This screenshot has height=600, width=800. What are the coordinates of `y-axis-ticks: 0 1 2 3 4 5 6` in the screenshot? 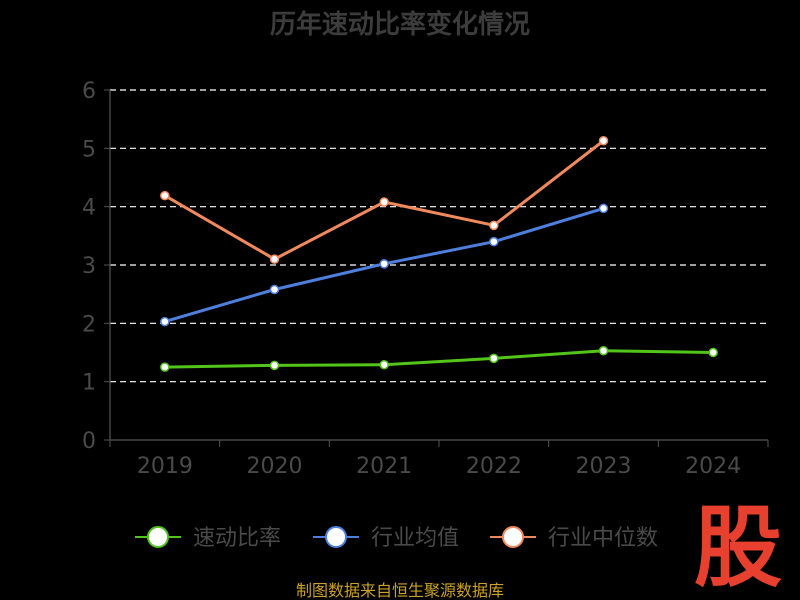 It's located at (96, 266).